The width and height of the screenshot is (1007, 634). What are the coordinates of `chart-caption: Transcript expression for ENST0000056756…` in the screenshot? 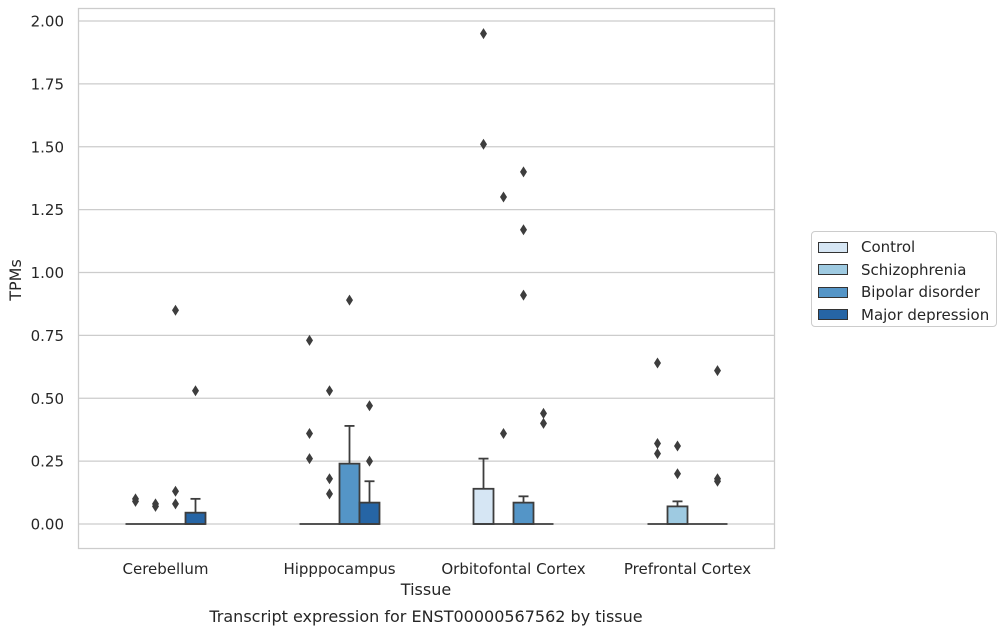 It's located at (425, 616).